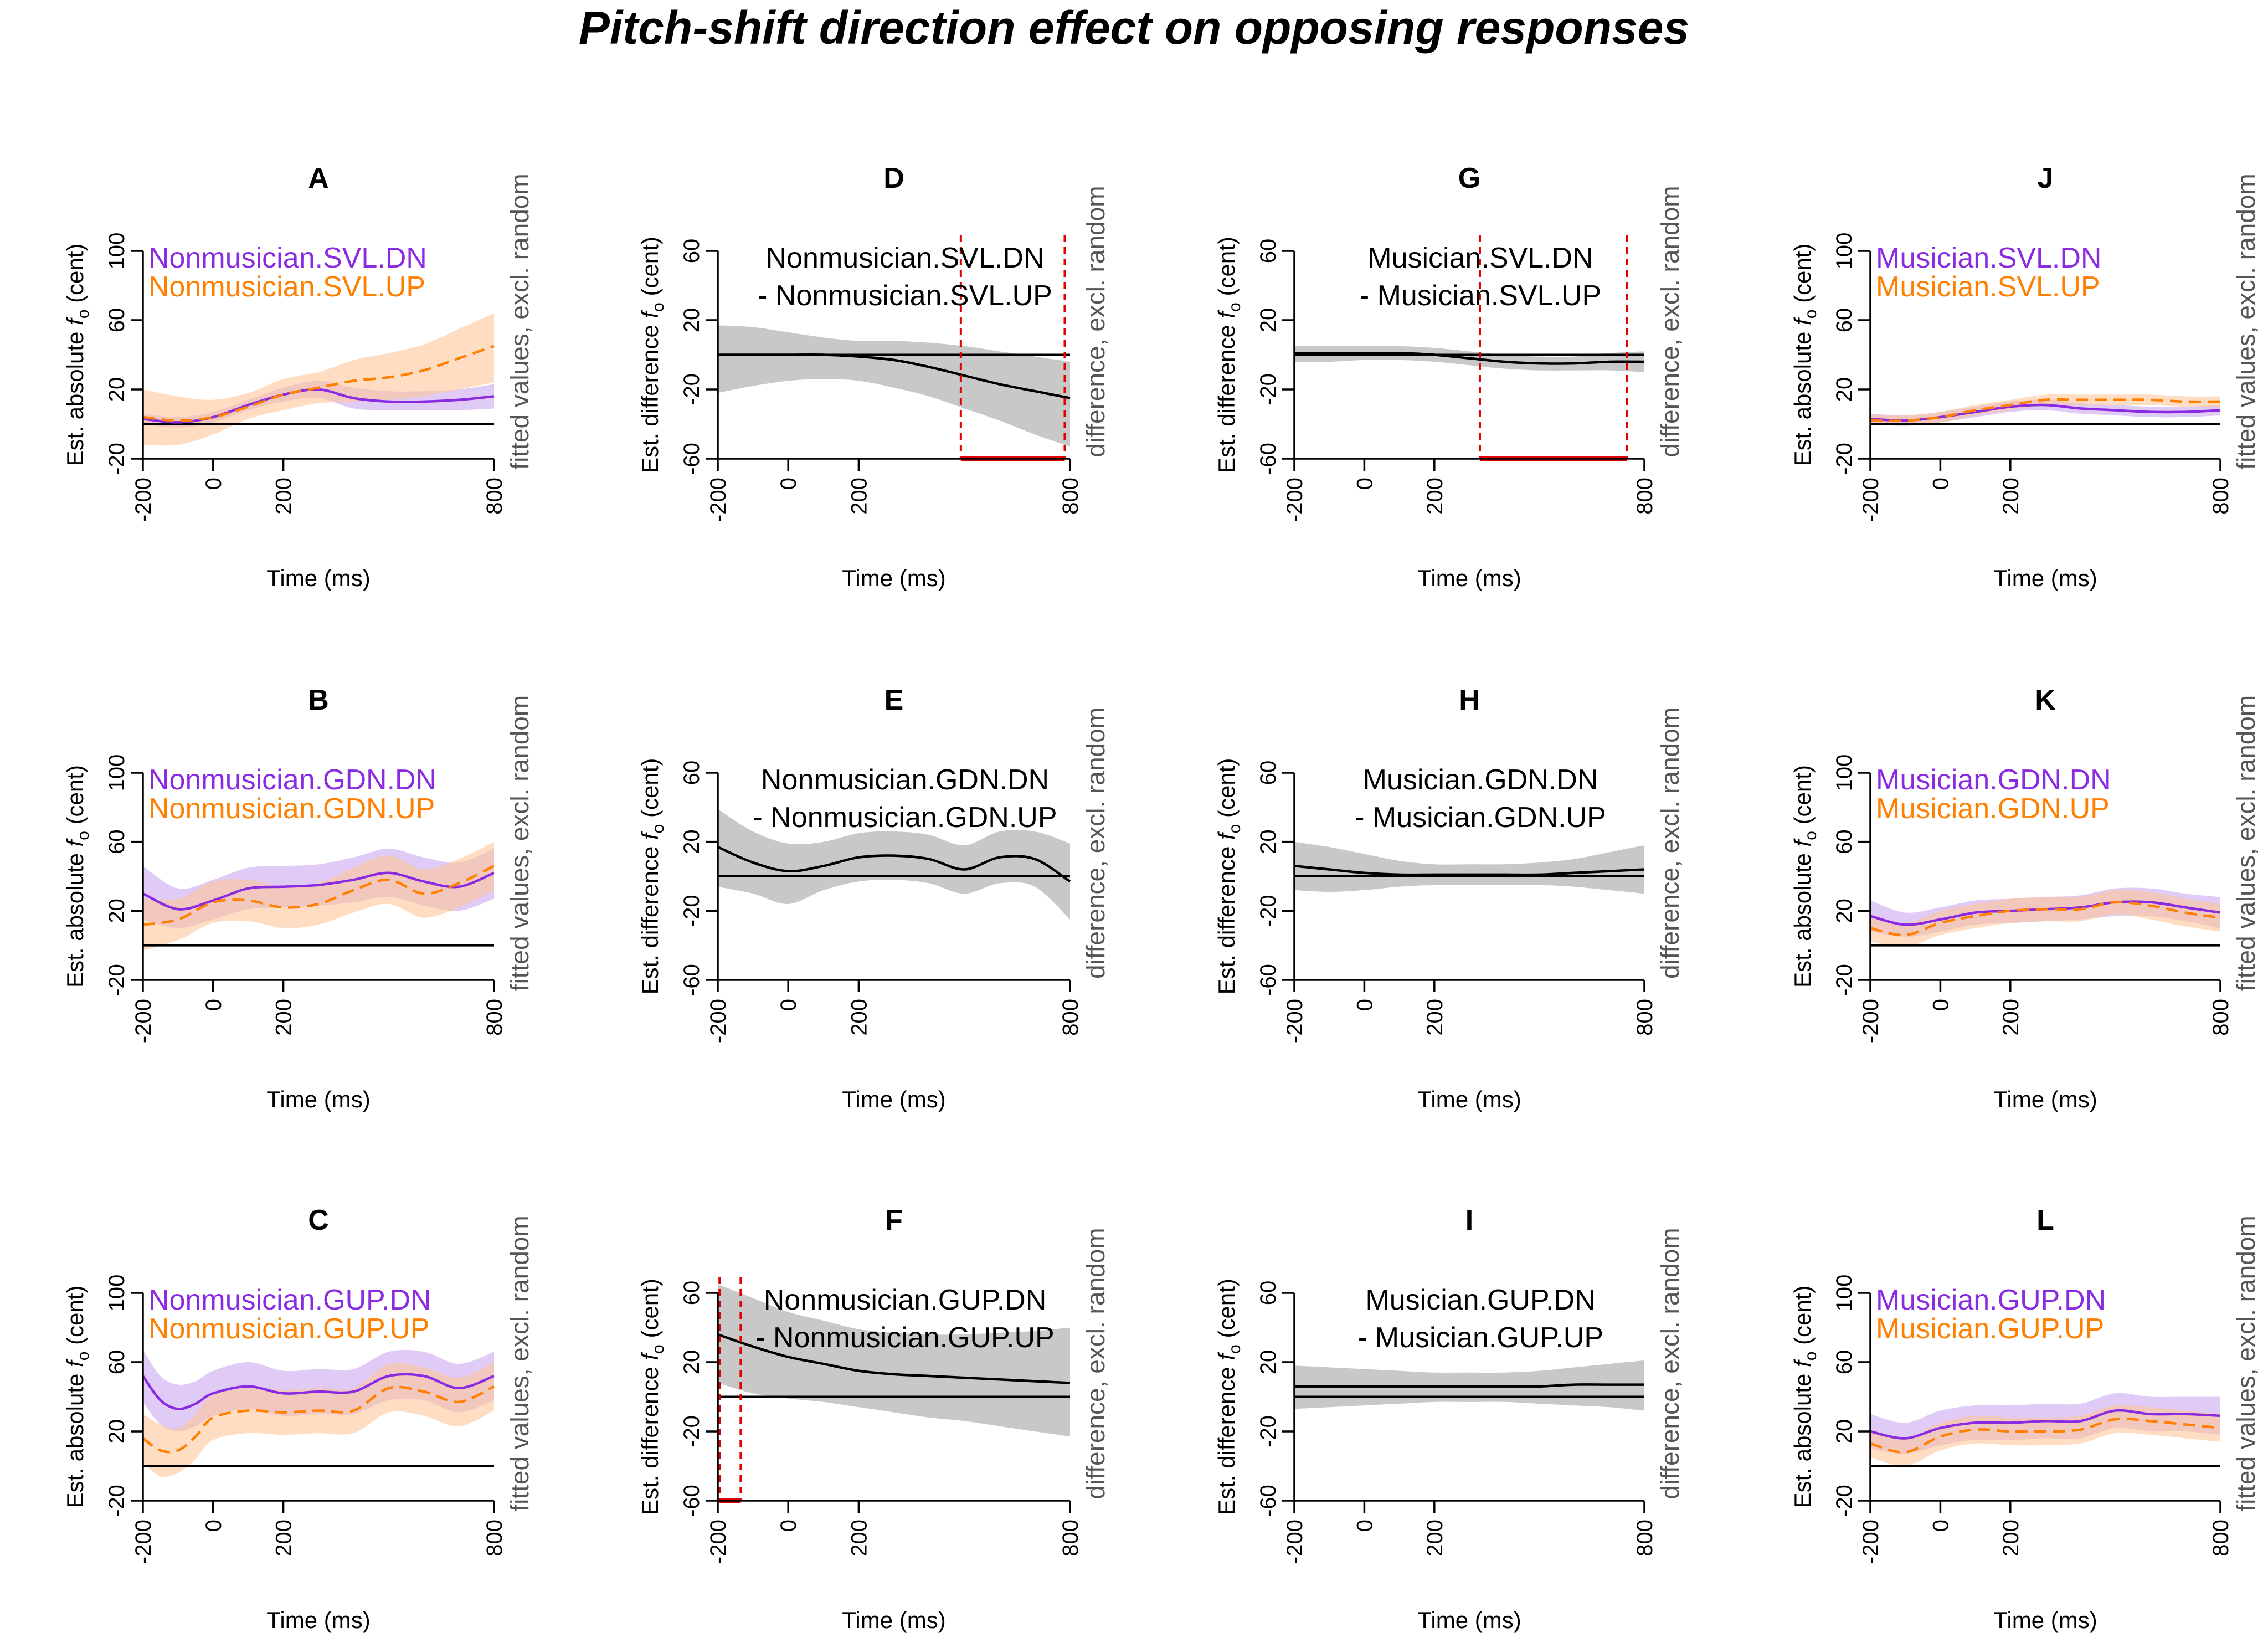 Image resolution: width=2268 pixels, height=1643 pixels. I want to click on x-tick-label-I: 800, so click(1645, 1538).